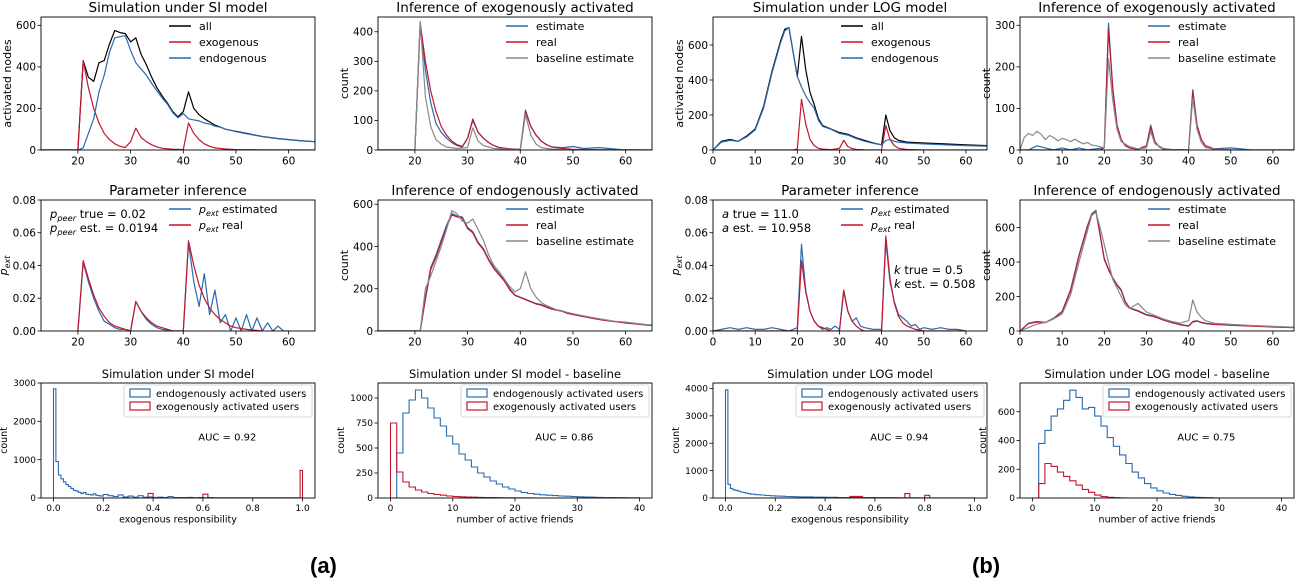 The width and height of the screenshot is (1308, 588). I want to click on legend-text: real, so click(903, 225).